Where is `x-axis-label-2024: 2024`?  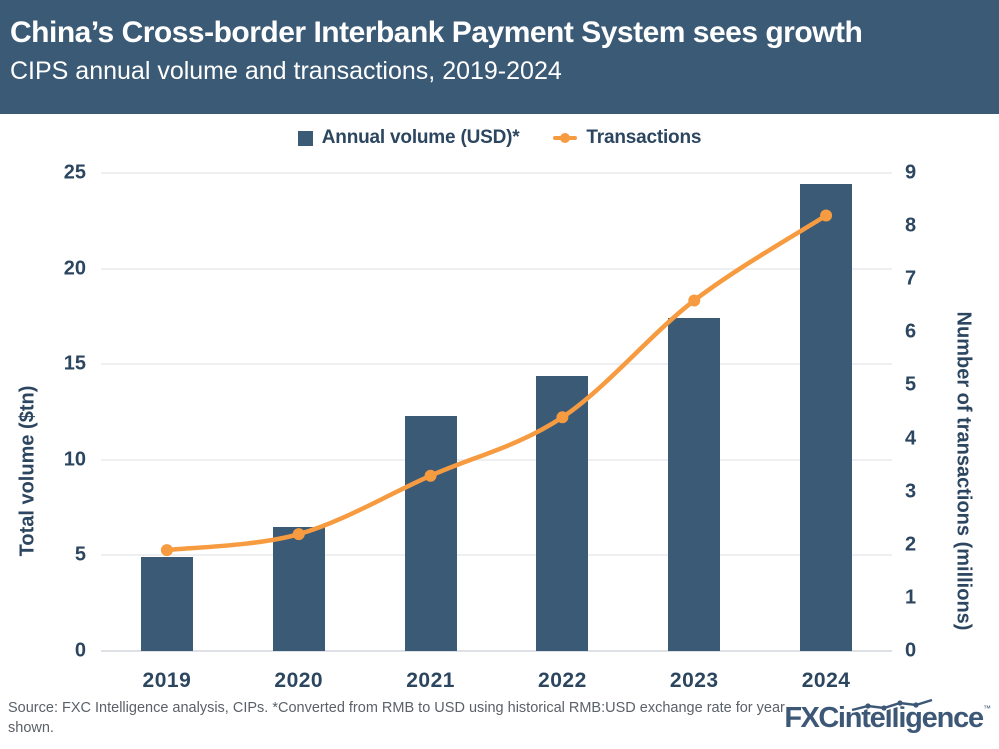
x-axis-label-2024: 2024 is located at coordinates (826, 680).